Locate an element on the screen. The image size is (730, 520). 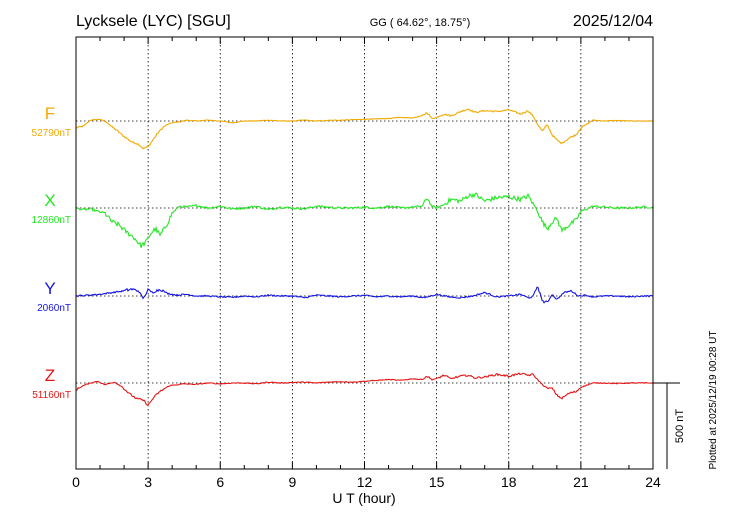
x-tick-label: 6 is located at coordinates (220, 482).